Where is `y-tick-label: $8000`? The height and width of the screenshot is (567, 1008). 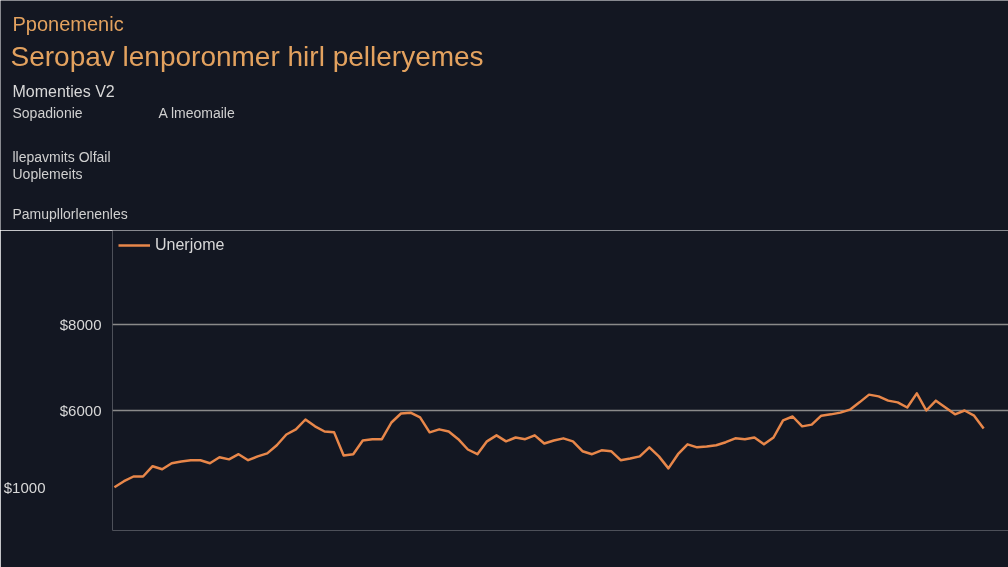
y-tick-label: $8000 is located at coordinates (80, 325).